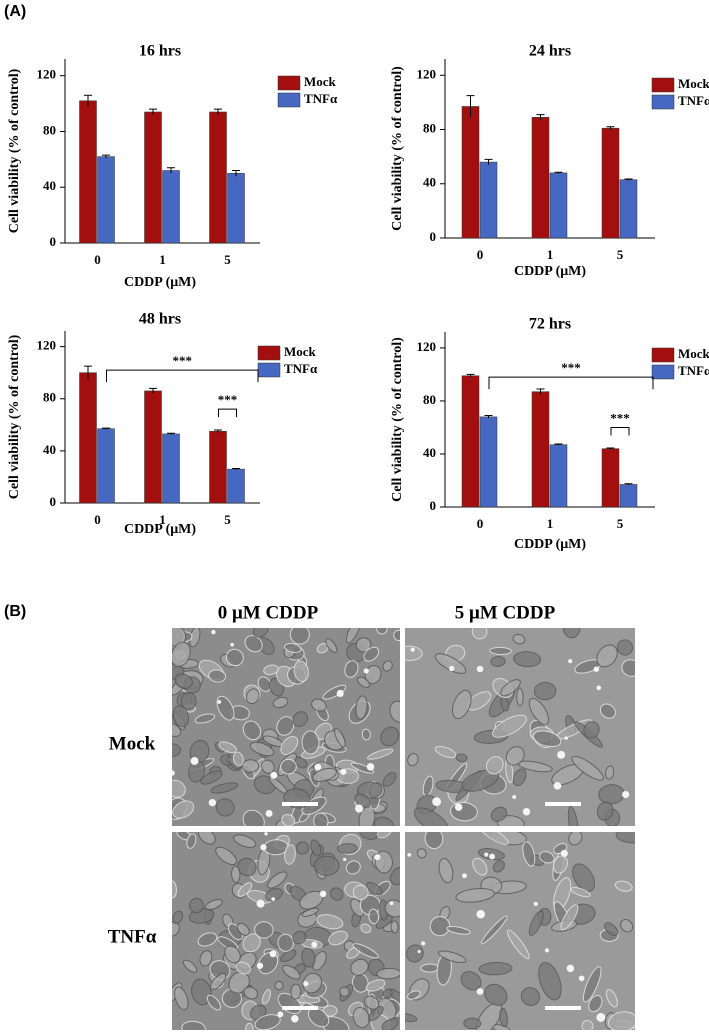 This screenshot has height=1034, width=709. Describe the element at coordinates (47, 345) in the screenshot. I see `y-tick-label: 120` at that location.